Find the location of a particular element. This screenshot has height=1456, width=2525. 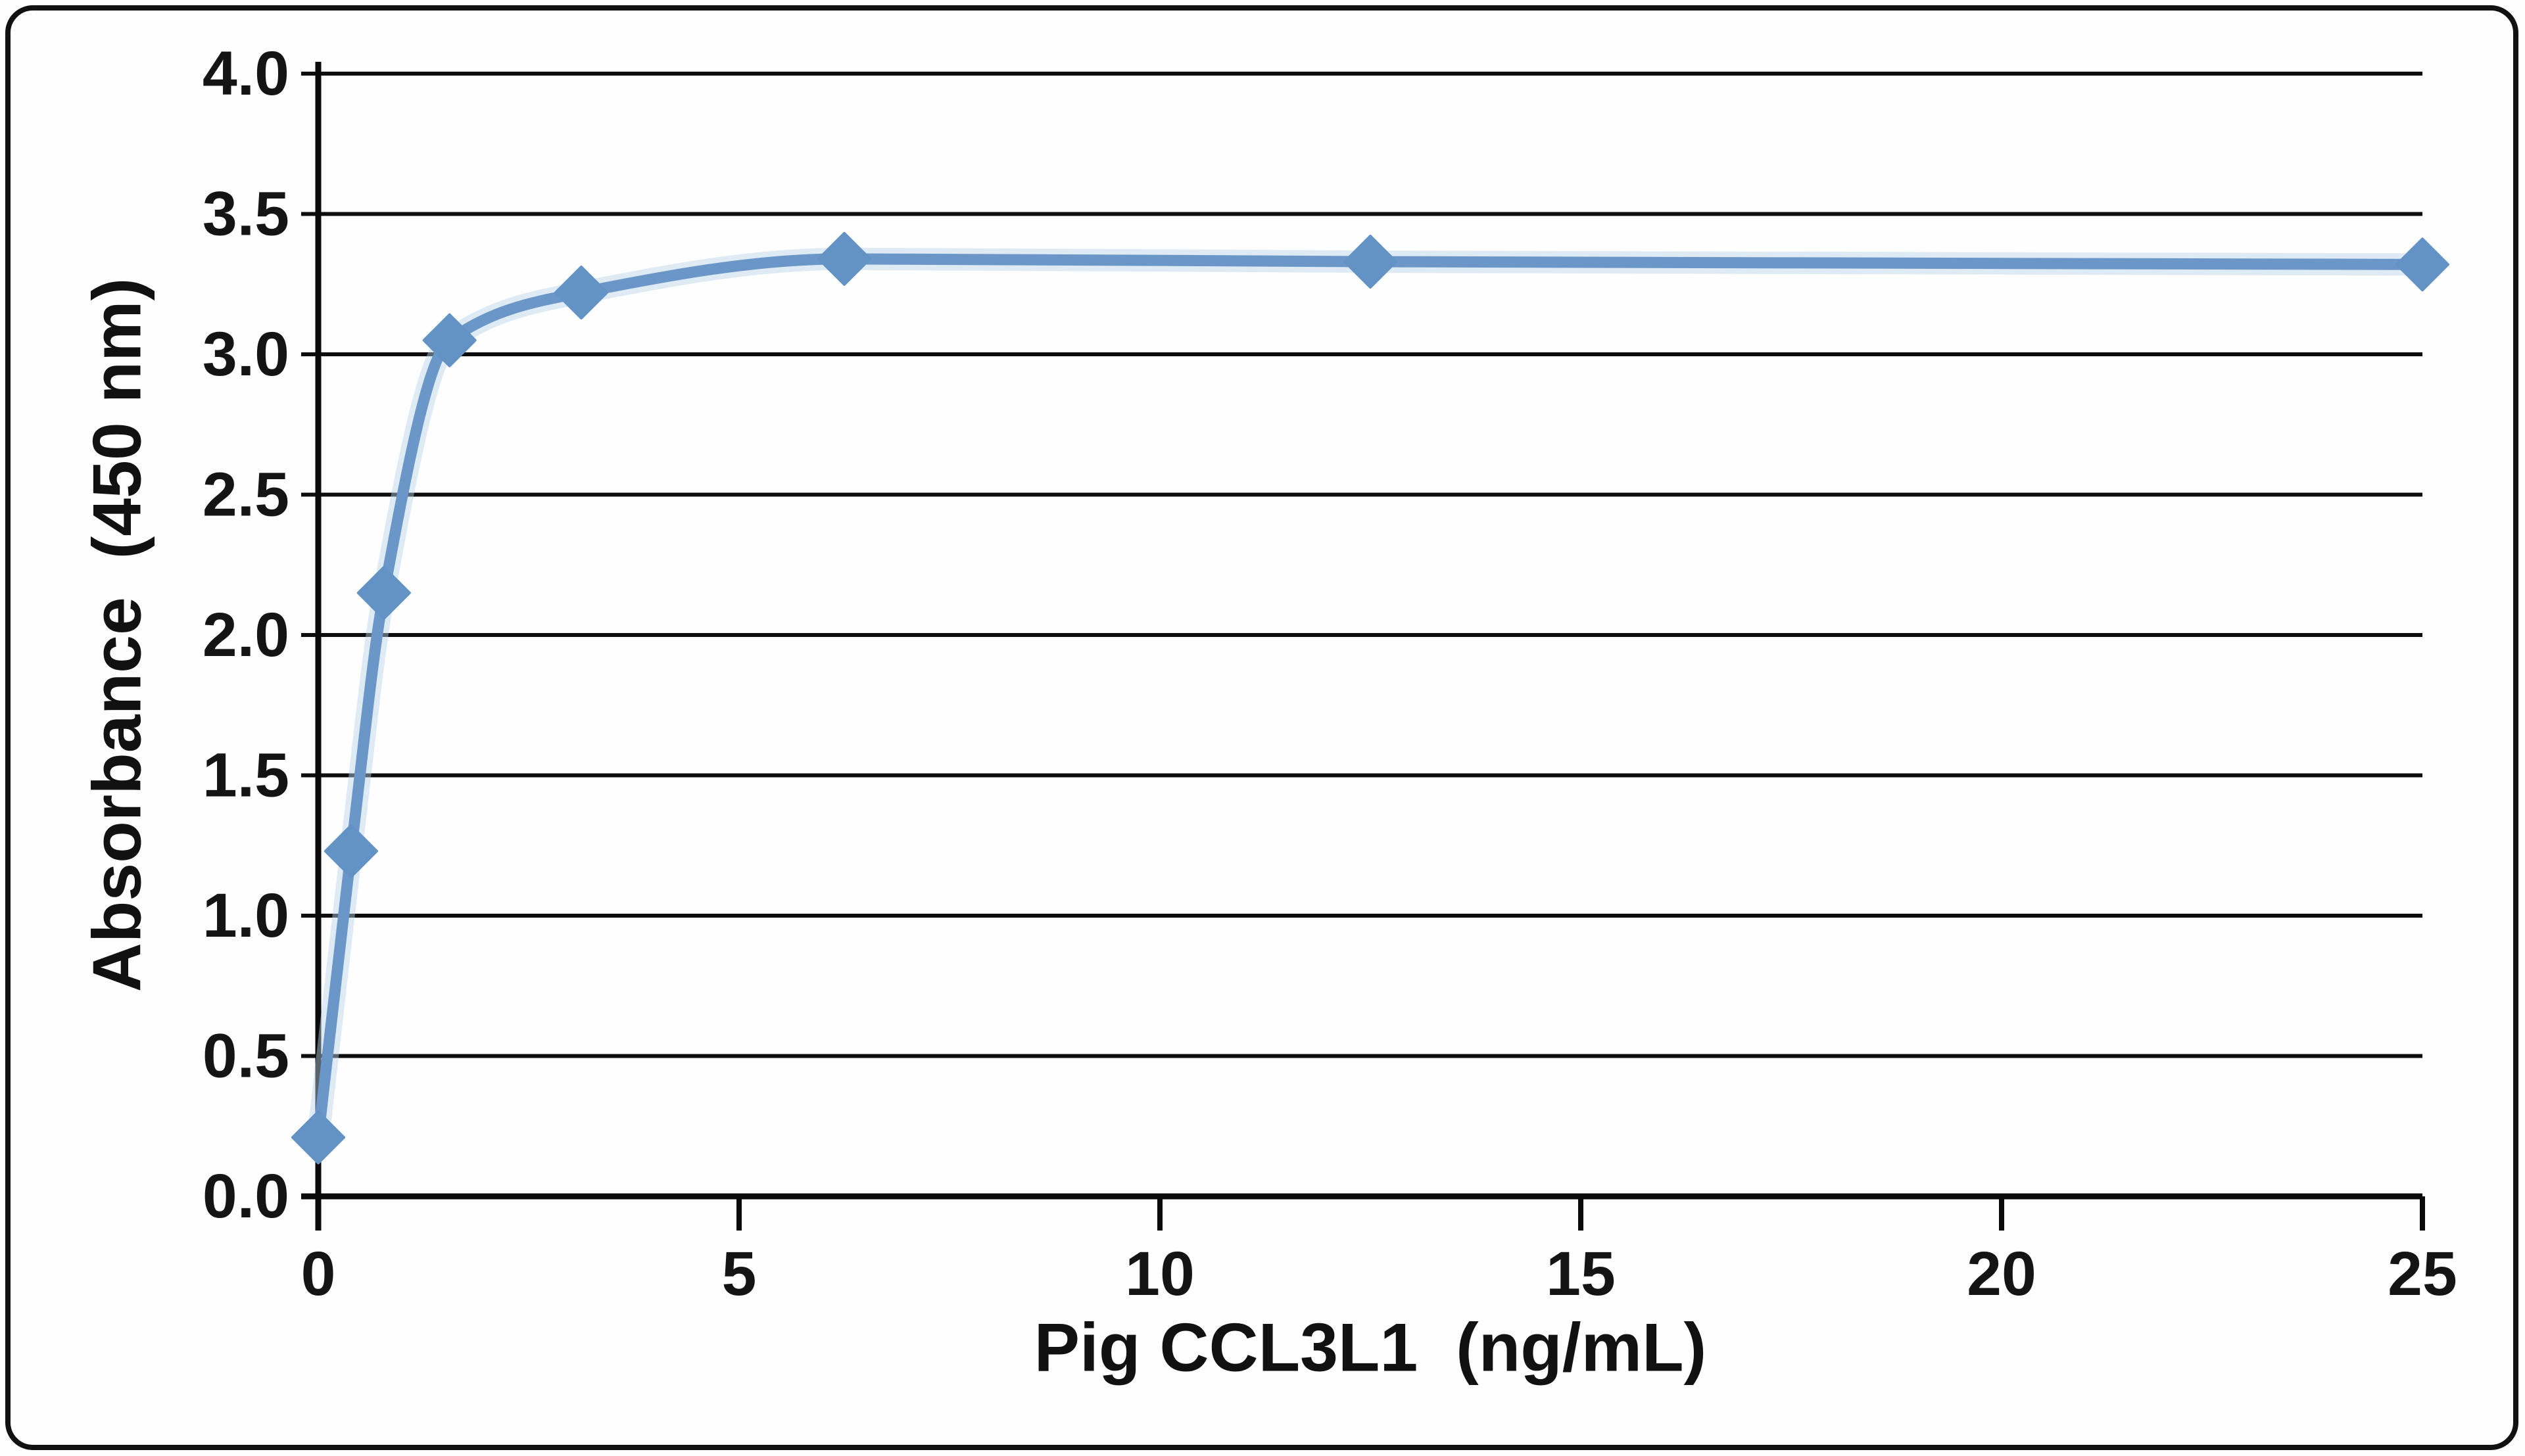

x-tick-label: 20 is located at coordinates (2001, 1274).